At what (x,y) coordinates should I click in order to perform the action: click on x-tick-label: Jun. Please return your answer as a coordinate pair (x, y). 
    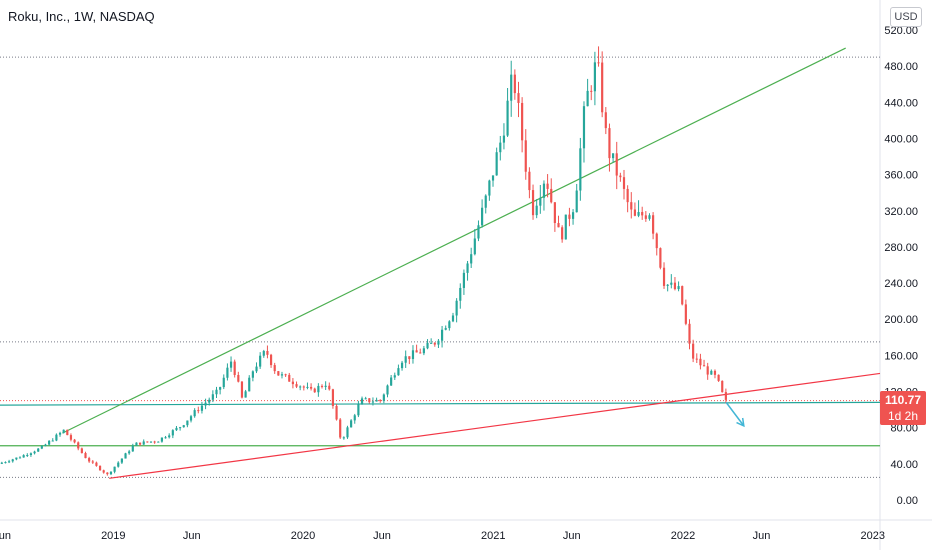
    Looking at the image, I should click on (382, 536).